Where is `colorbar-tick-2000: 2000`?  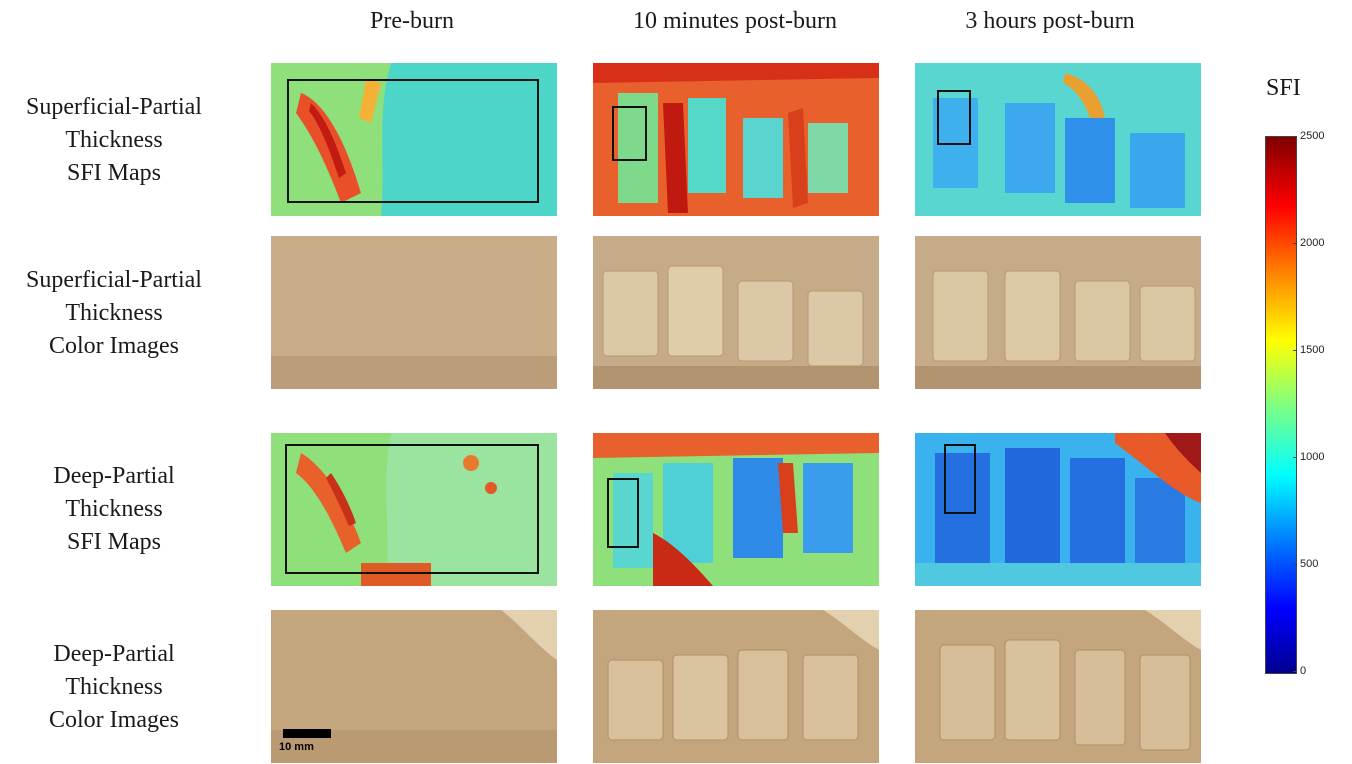 colorbar-tick-2000: 2000 is located at coordinates (1308, 243).